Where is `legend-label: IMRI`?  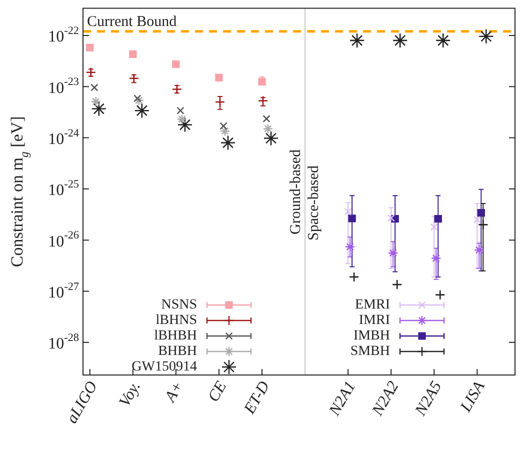
legend-label: IMRI is located at coordinates (374, 320).